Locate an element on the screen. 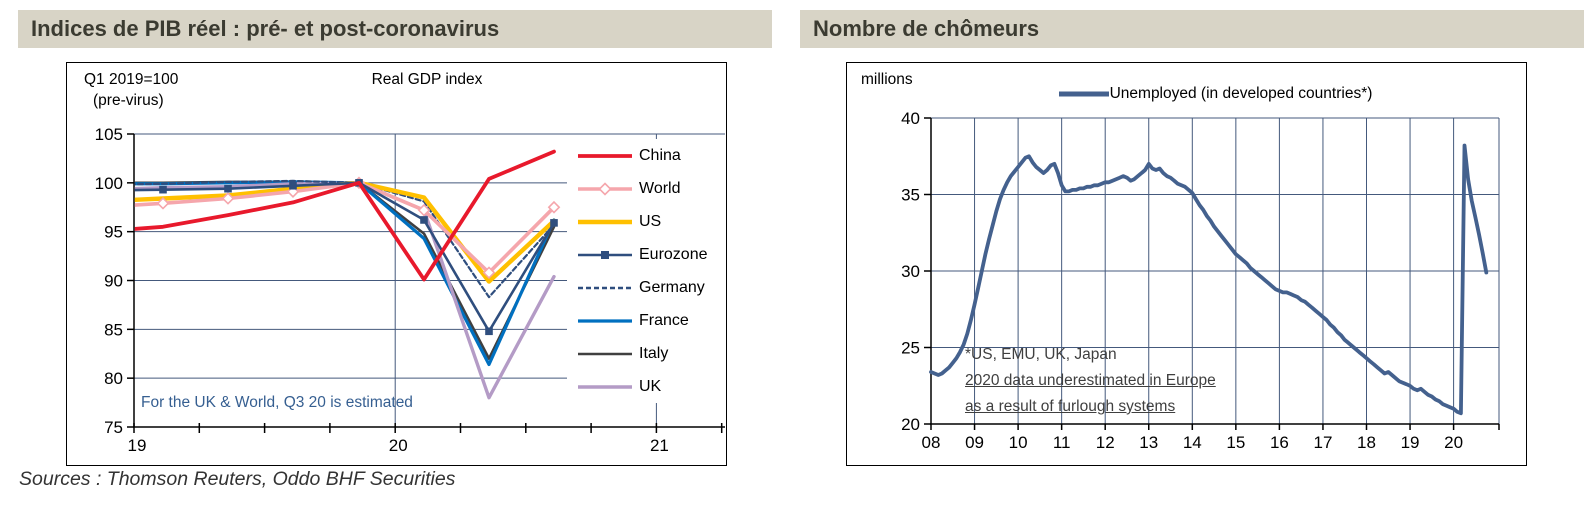 This screenshot has width=1596, height=508. svg-text: 17 is located at coordinates (1322, 442).